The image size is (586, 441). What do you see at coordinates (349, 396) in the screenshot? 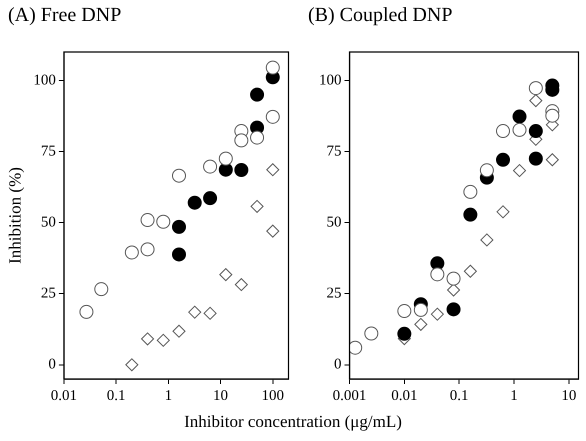
I see `x-tick-label: 0.001` at bounding box center [349, 396].